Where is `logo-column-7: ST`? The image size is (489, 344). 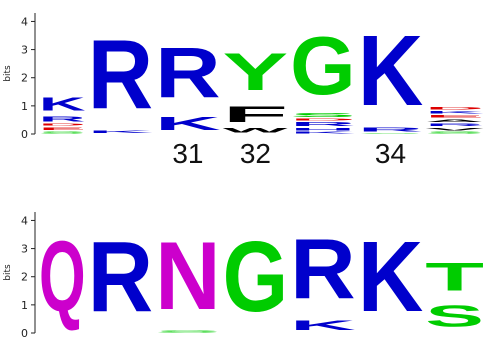
logo-column-7: ST is located at coordinates (454, 293).